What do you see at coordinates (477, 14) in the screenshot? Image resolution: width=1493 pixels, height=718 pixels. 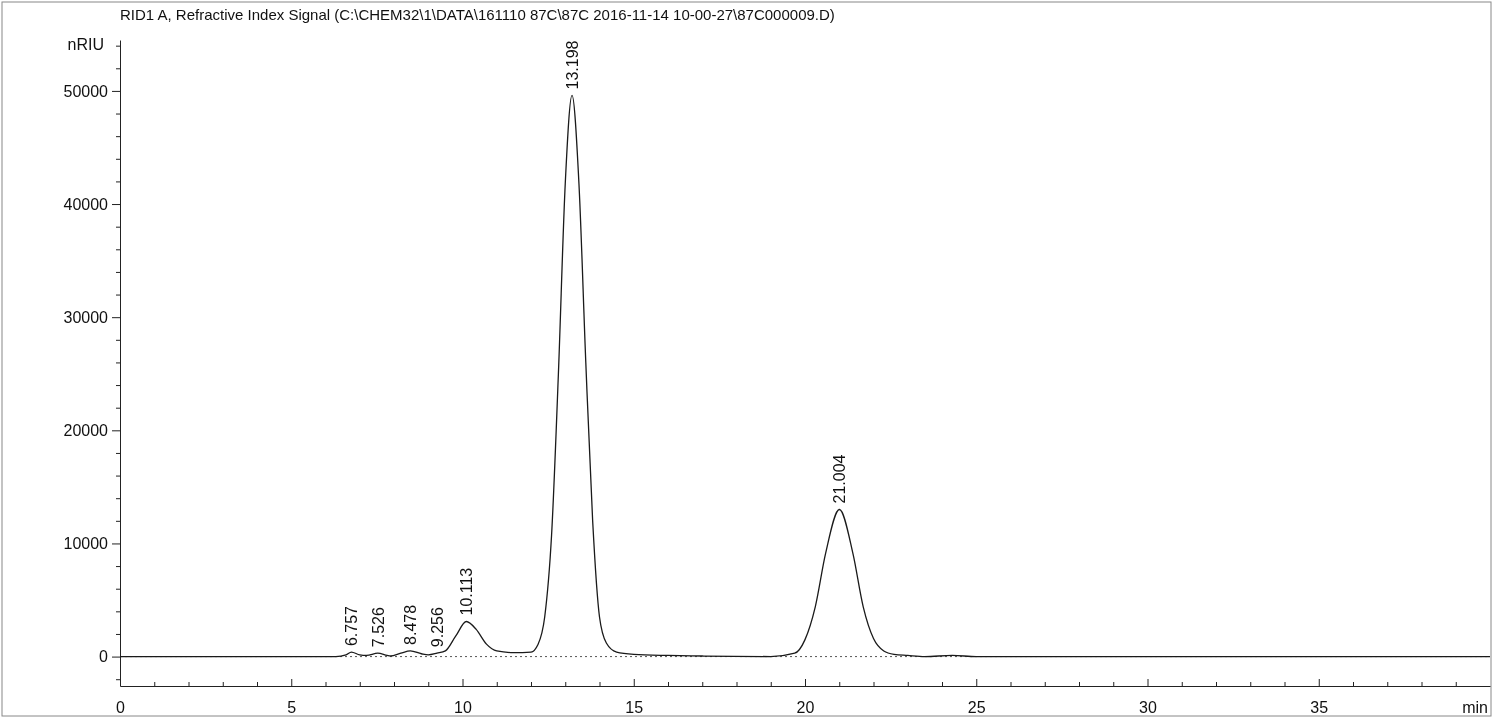 I see `chart-title: RID1 A, Refractive Index Signal (C:\CHEM32\1\DATA\161110 87C\87C 2016-11-14 10-00-27\87C000009.D)` at bounding box center [477, 14].